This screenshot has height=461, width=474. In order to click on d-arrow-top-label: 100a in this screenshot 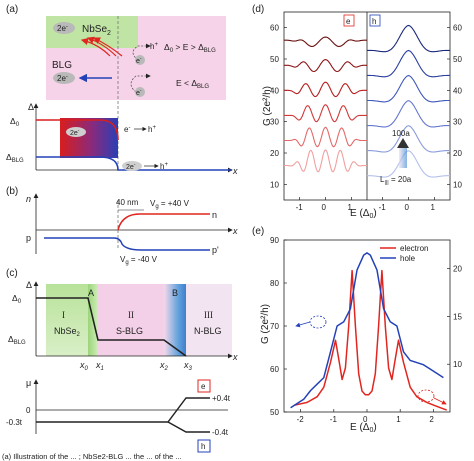, I will do `click(401, 133)`.